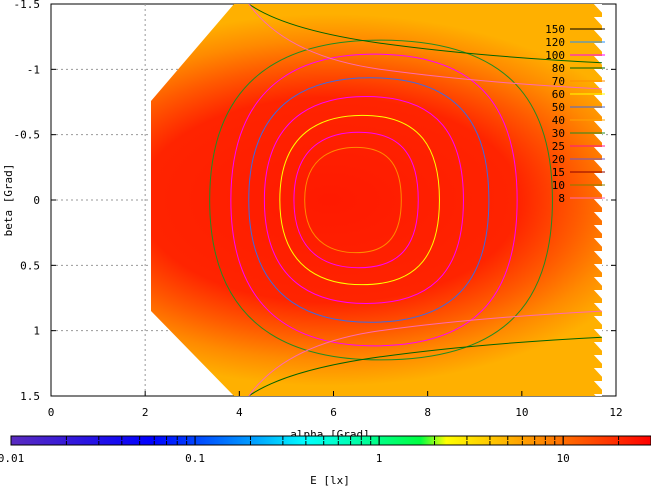 This screenshot has width=651, height=486. What do you see at coordinates (561, 198) in the screenshot?
I see `legend-label: 8` at bounding box center [561, 198].